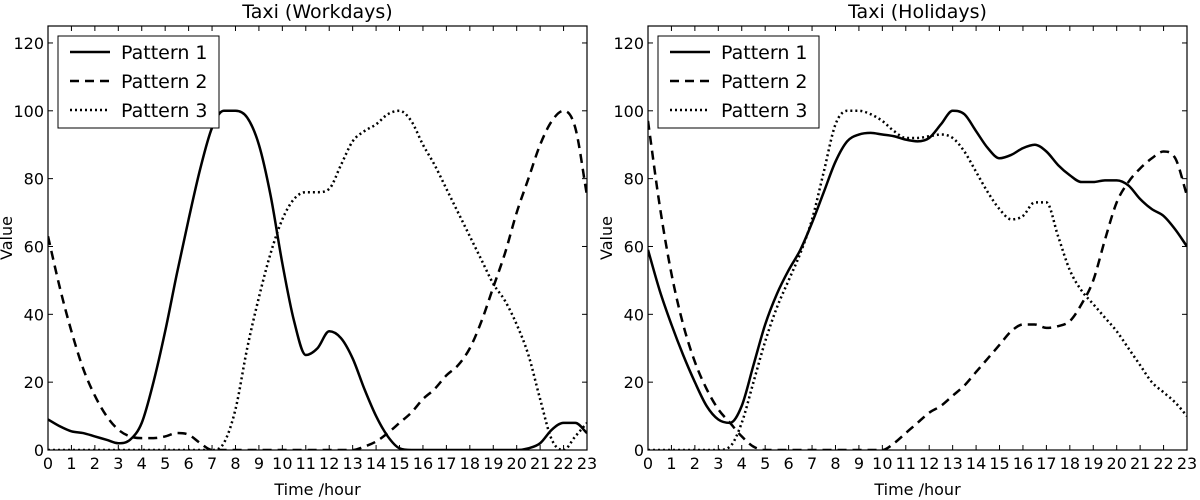  What do you see at coordinates (316, 12) in the screenshot?
I see `chart-title: Taxi (Workdays)` at bounding box center [316, 12].